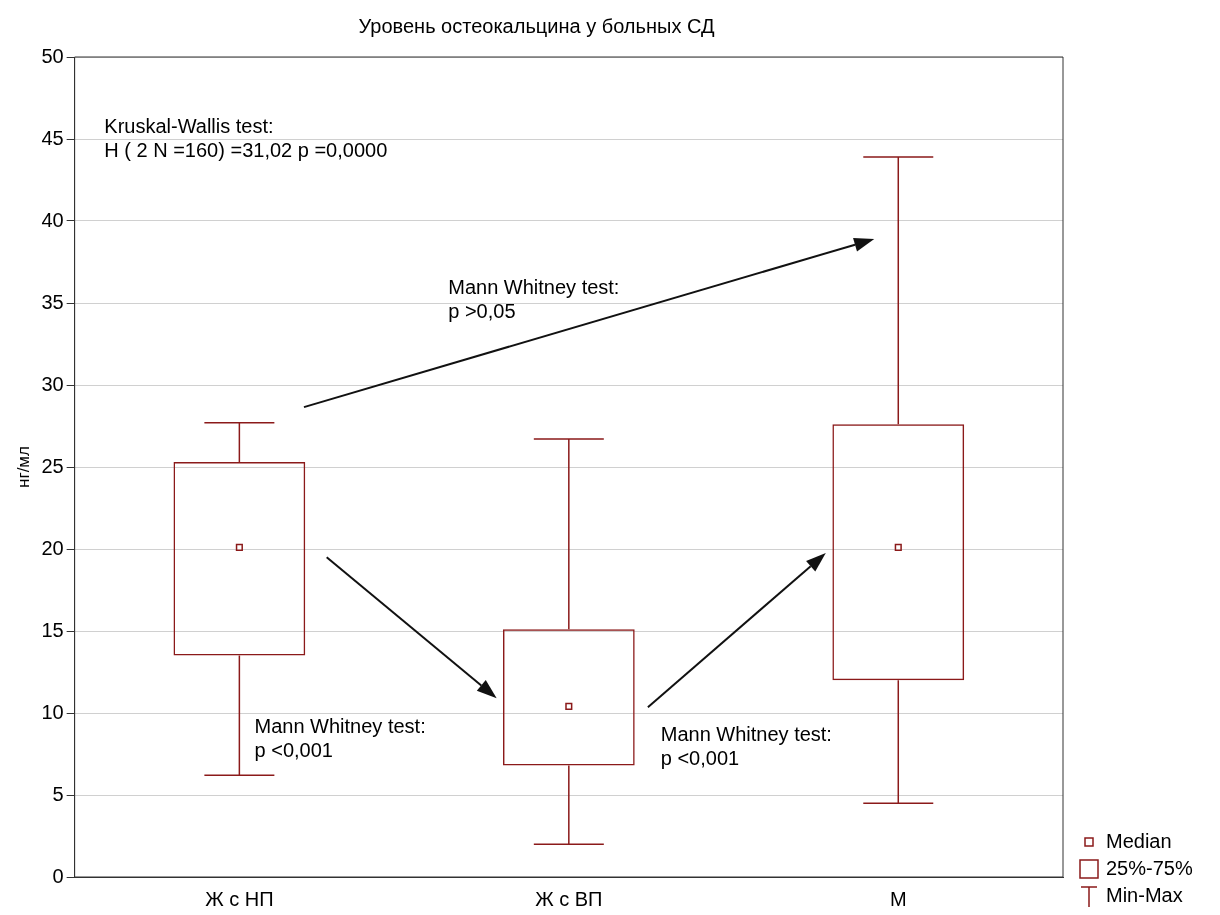 The height and width of the screenshot is (915, 1220). Describe the element at coordinates (52, 301) in the screenshot. I see `y-tick-label: 35` at that location.